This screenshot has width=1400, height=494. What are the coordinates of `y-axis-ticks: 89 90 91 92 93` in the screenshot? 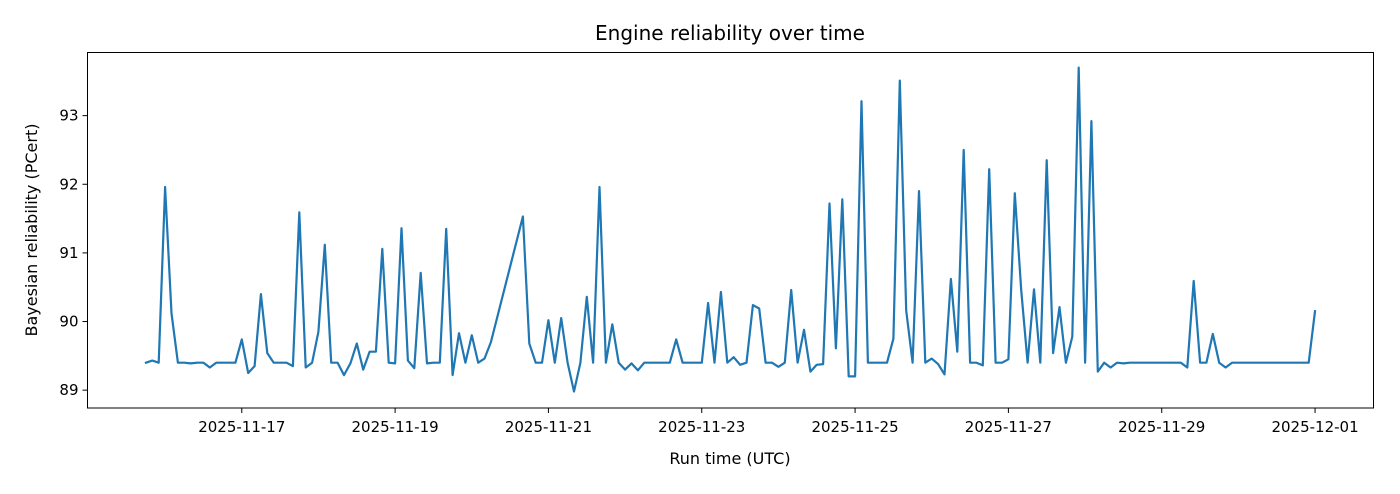 It's located at (73, 253).